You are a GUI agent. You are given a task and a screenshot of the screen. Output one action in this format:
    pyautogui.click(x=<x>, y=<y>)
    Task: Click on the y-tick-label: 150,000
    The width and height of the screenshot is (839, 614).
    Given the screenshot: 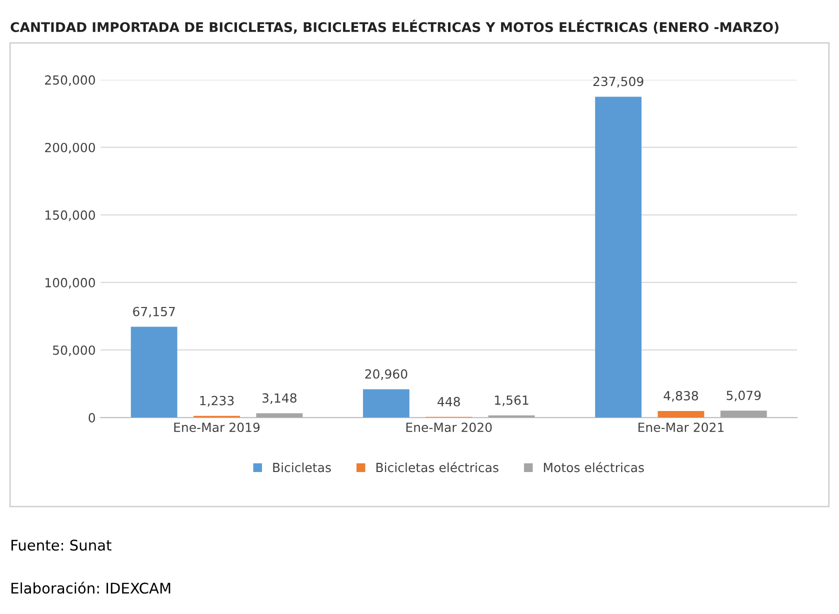 What is the action you would take?
    pyautogui.click(x=70, y=216)
    